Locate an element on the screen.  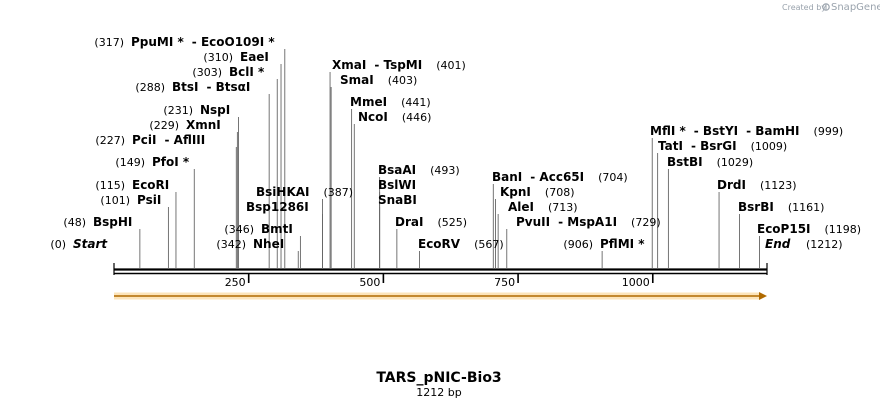
site-smai: SmaI (403) is located at coordinates (378, 80).